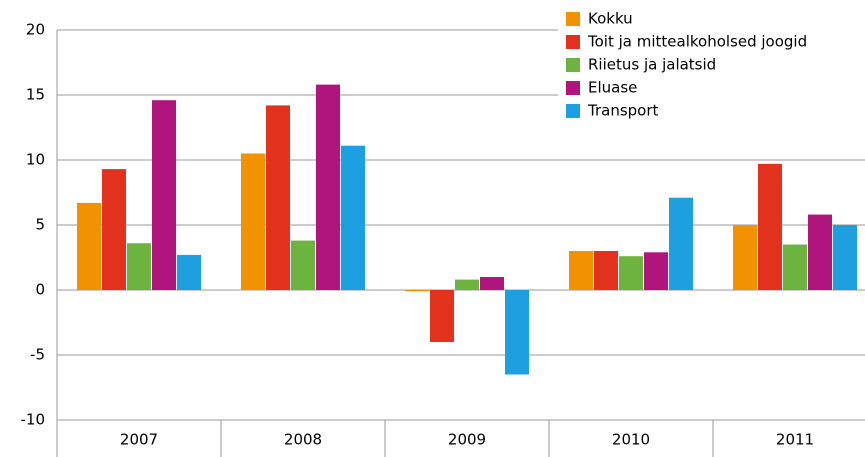  Describe the element at coordinates (652, 65) in the screenshot. I see `legend-label: Riietus ja jalatsid` at that location.